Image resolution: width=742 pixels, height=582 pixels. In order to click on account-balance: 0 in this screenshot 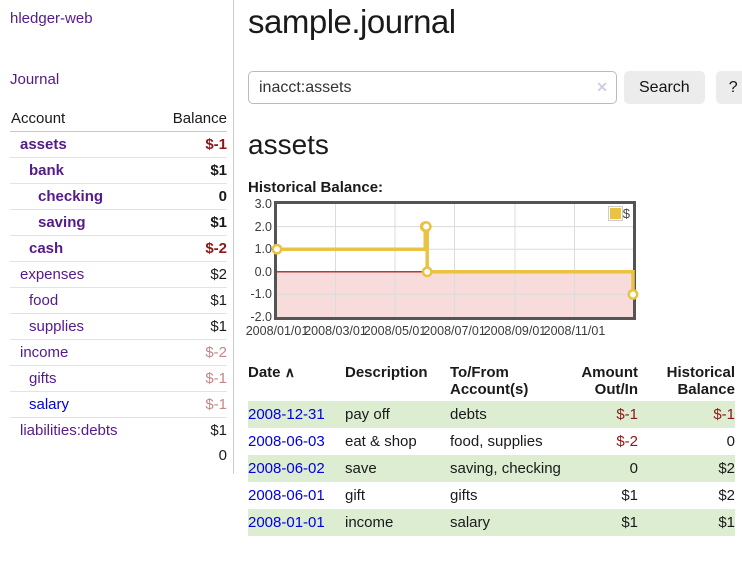, I will do `click(190, 196)`.